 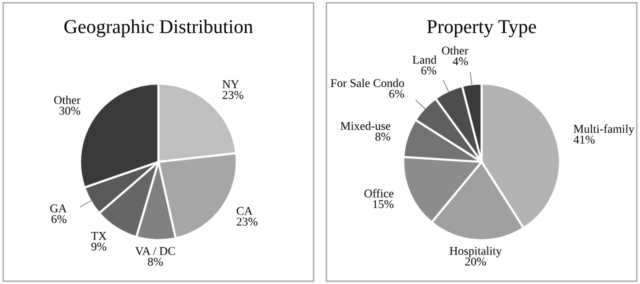 I want to click on slice-label: CA, so click(x=244, y=210).